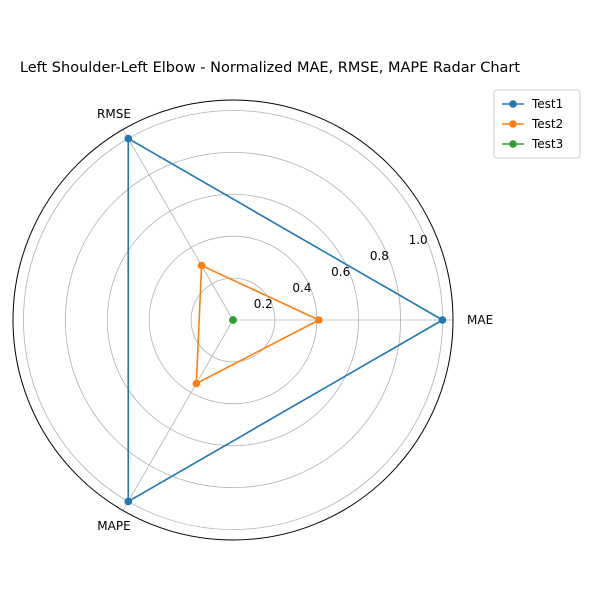 Image resolution: width=600 pixels, height=604 pixels. I want to click on legend-entry-label: Test2, so click(547, 124).